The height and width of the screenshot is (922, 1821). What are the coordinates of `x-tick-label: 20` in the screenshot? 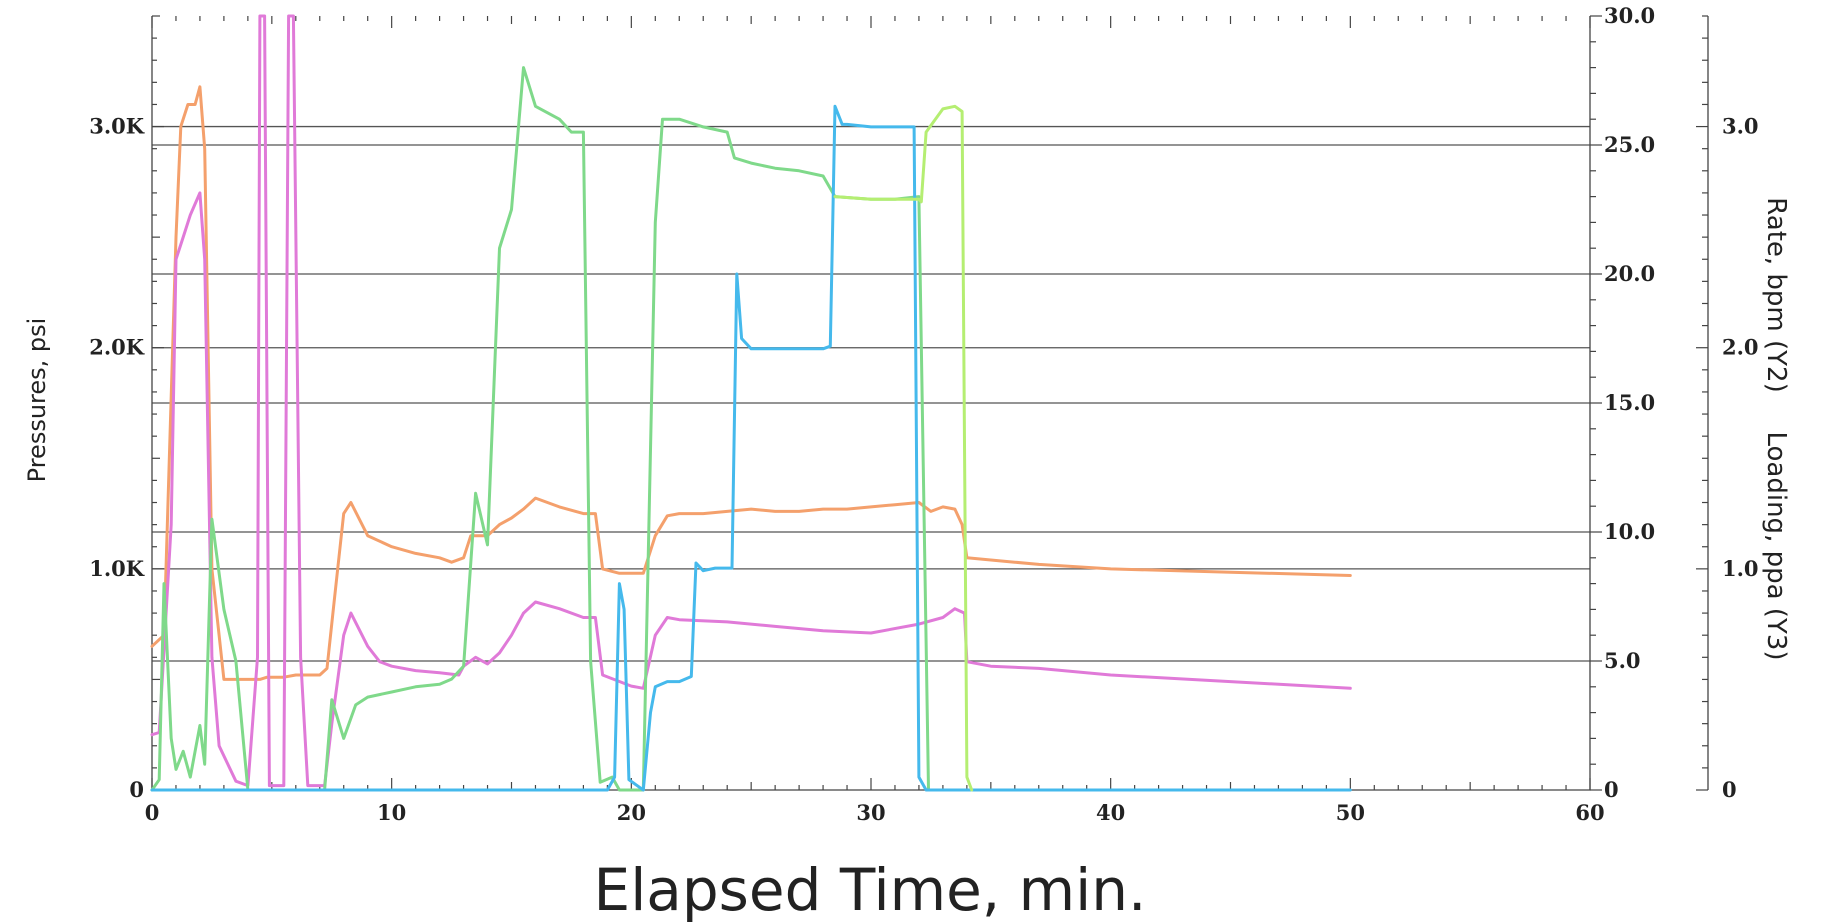 It's located at (631, 812).